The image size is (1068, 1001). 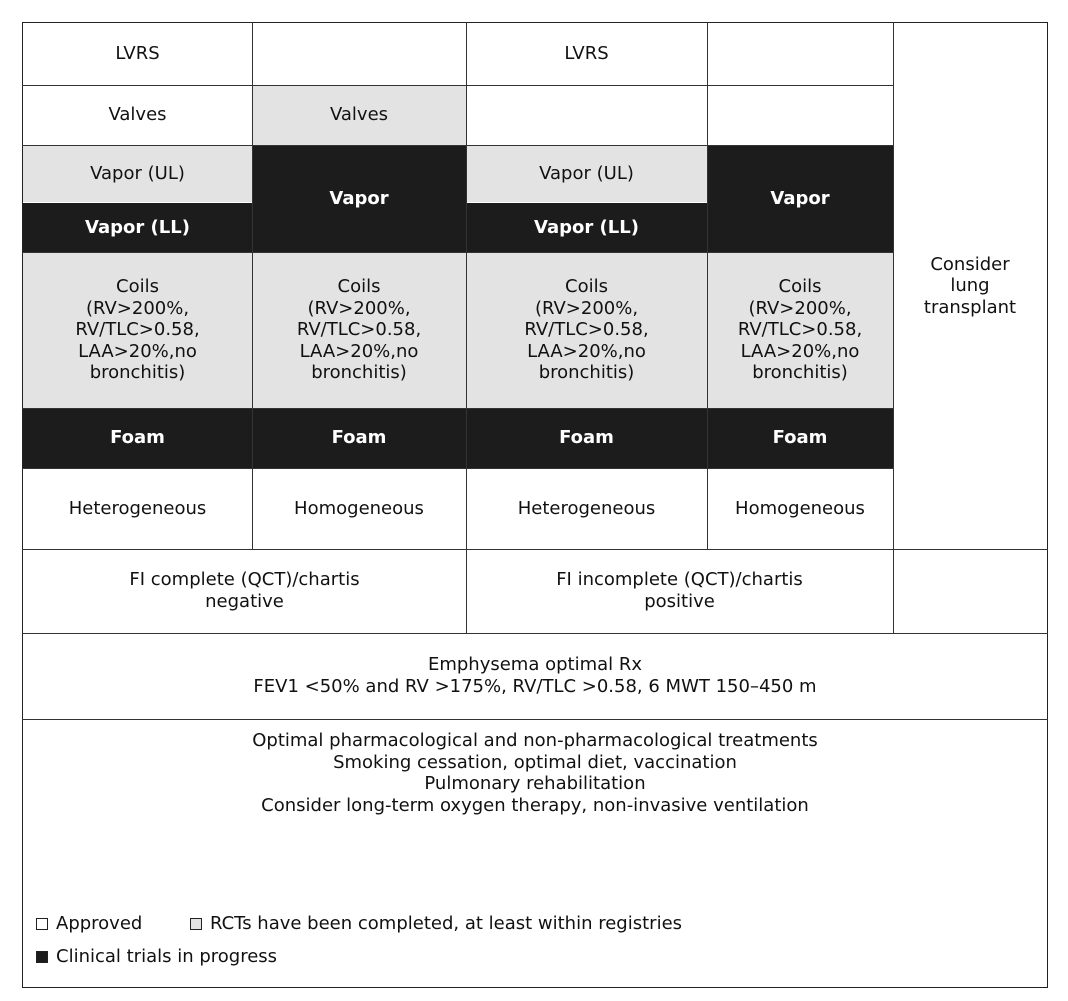 I want to click on col2-vapor: Vapor, so click(x=359, y=198).